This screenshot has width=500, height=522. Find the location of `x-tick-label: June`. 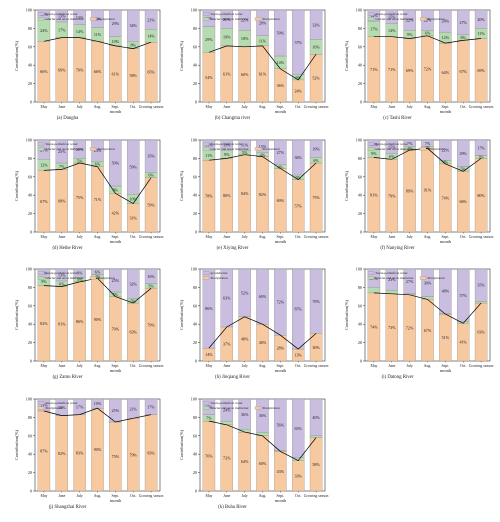

x-tick-label: June is located at coordinates (61, 496).